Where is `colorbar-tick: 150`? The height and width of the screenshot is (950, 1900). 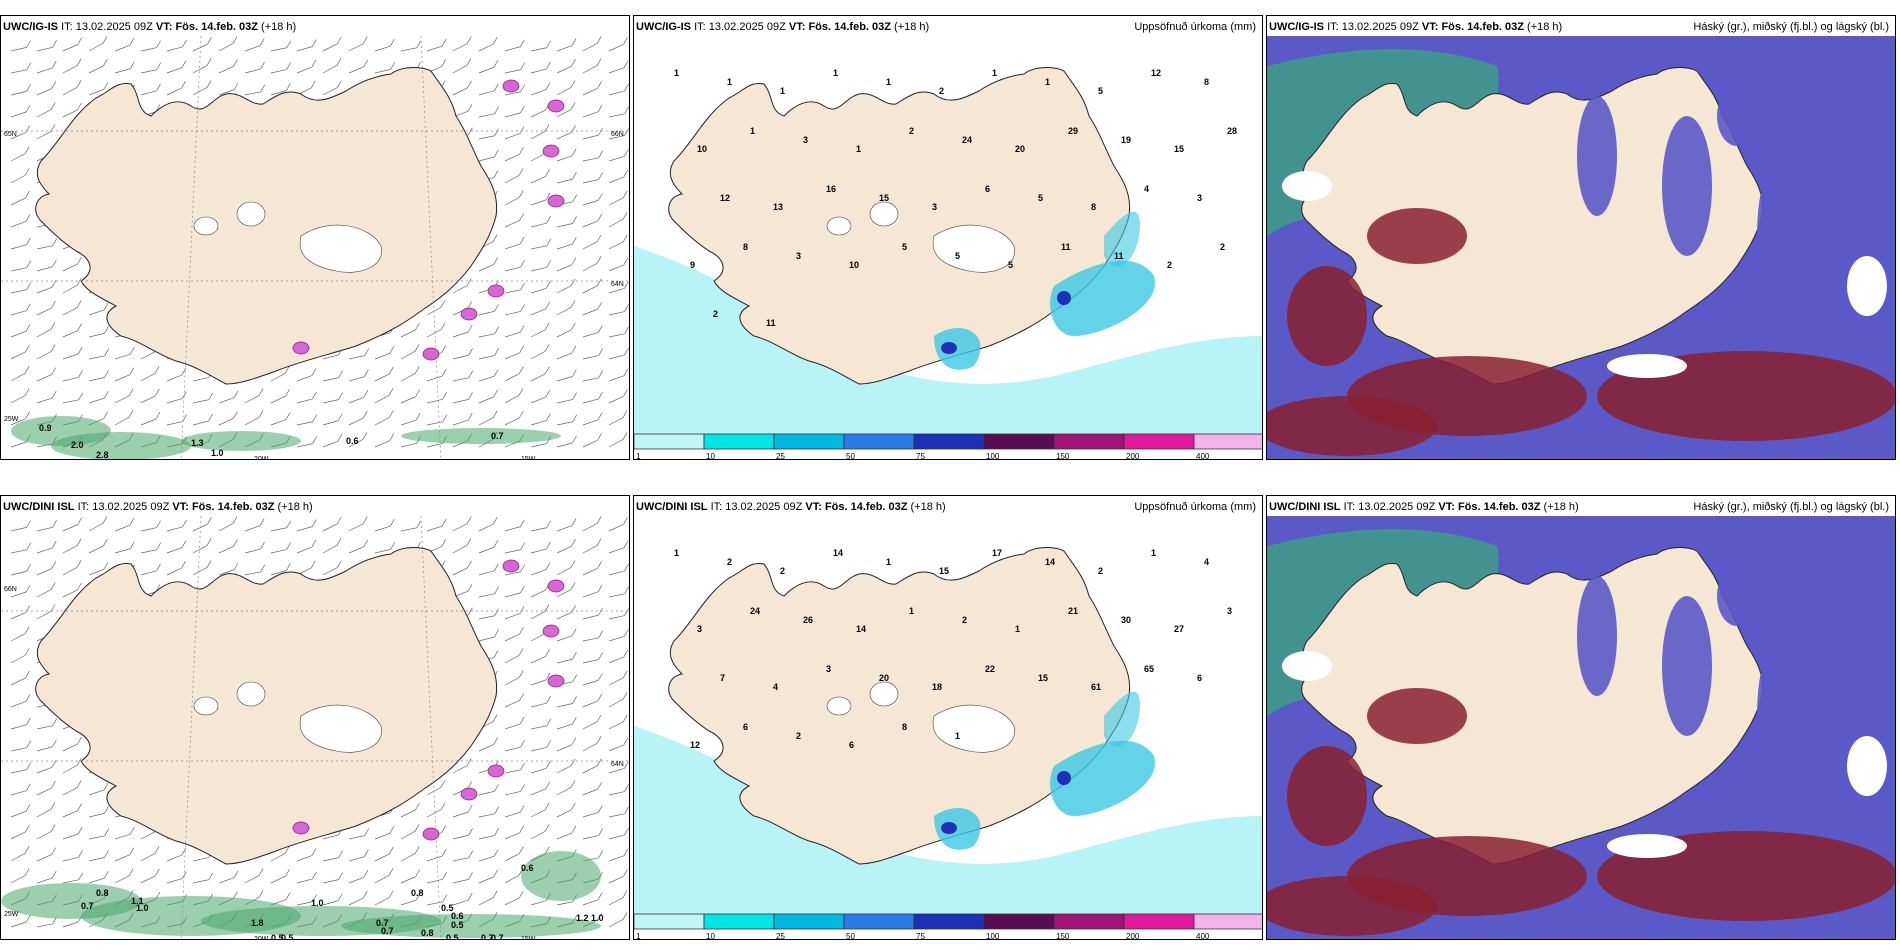
colorbar-tick: 150 is located at coordinates (1063, 936).